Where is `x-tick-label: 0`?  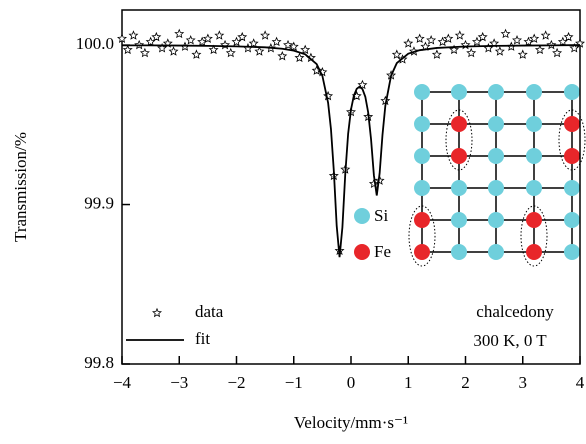
x-tick-label: 0 is located at coordinates (351, 382).